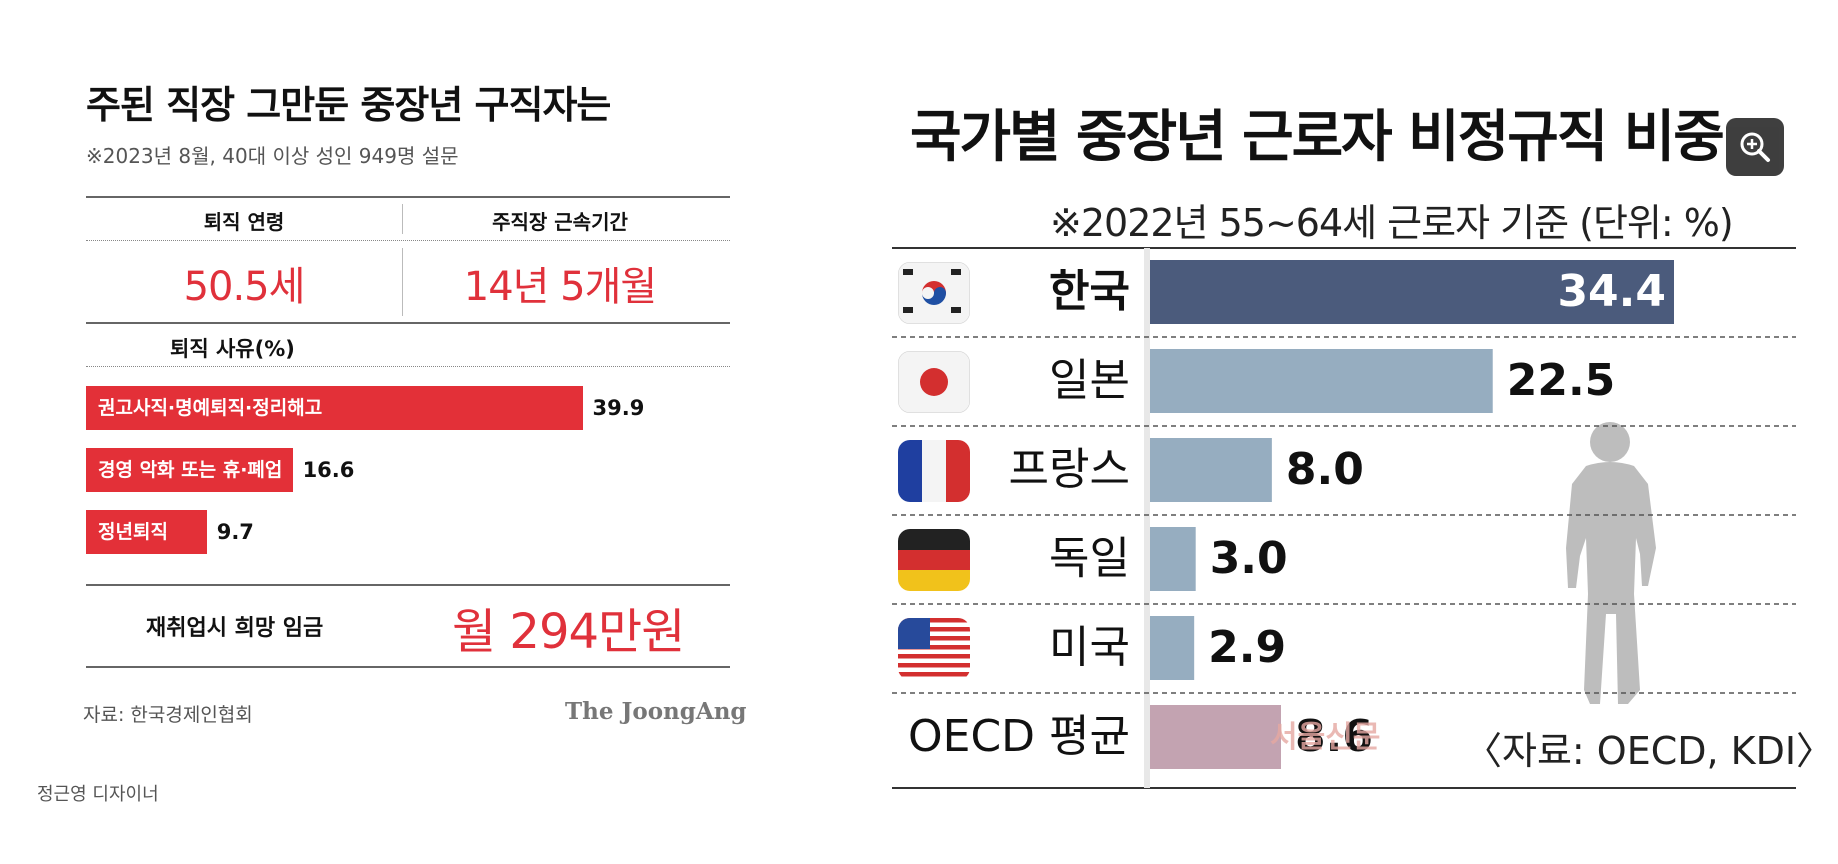 The height and width of the screenshot is (864, 1838). What do you see at coordinates (334, 408) in the screenshot?
I see `reason-bar: 권고사직·명예퇴직·정리해고` at bounding box center [334, 408].